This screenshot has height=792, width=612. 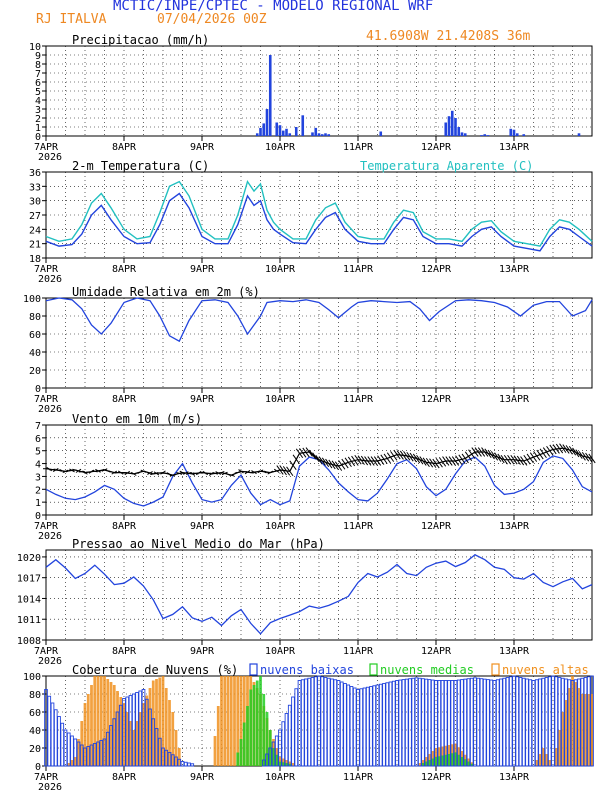 I want to click on x-tick-label: 7APR, so click(x=46, y=526).